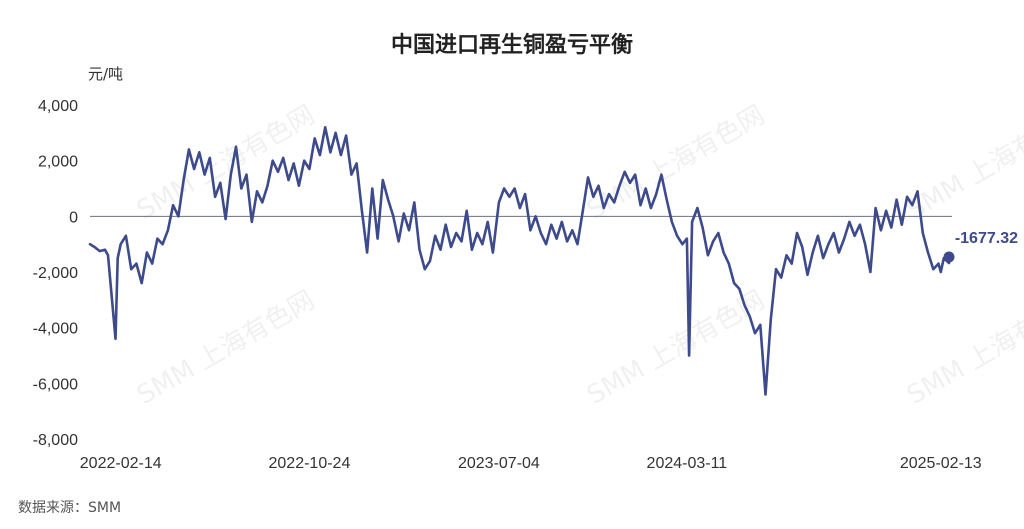 The height and width of the screenshot is (529, 1024). I want to click on x-tick-label: 2022-02-14, so click(121, 463).